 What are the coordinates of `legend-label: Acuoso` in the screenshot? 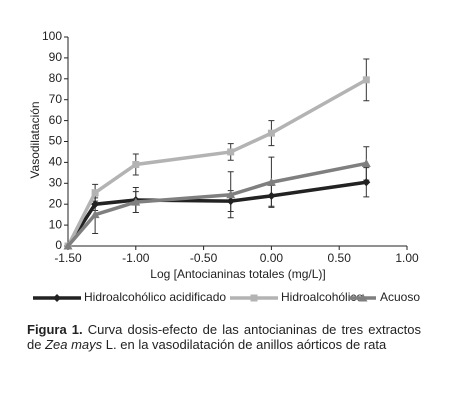 It's located at (400, 297).